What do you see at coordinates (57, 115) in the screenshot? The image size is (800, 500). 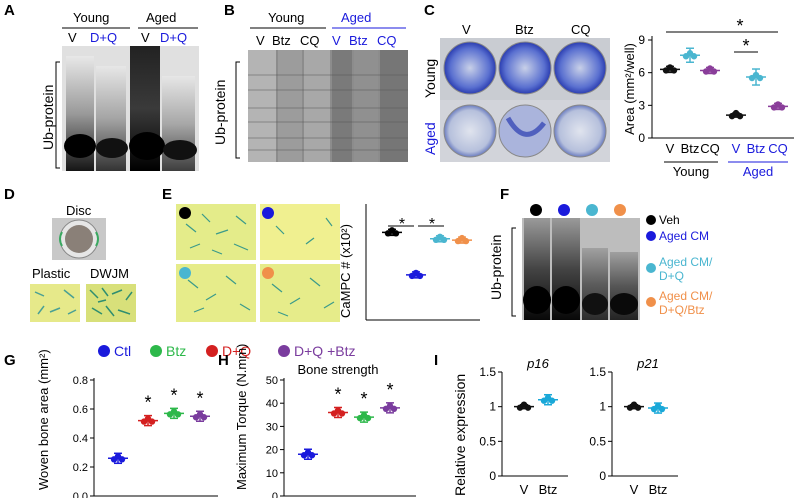 I see `bracket` at bounding box center [57, 115].